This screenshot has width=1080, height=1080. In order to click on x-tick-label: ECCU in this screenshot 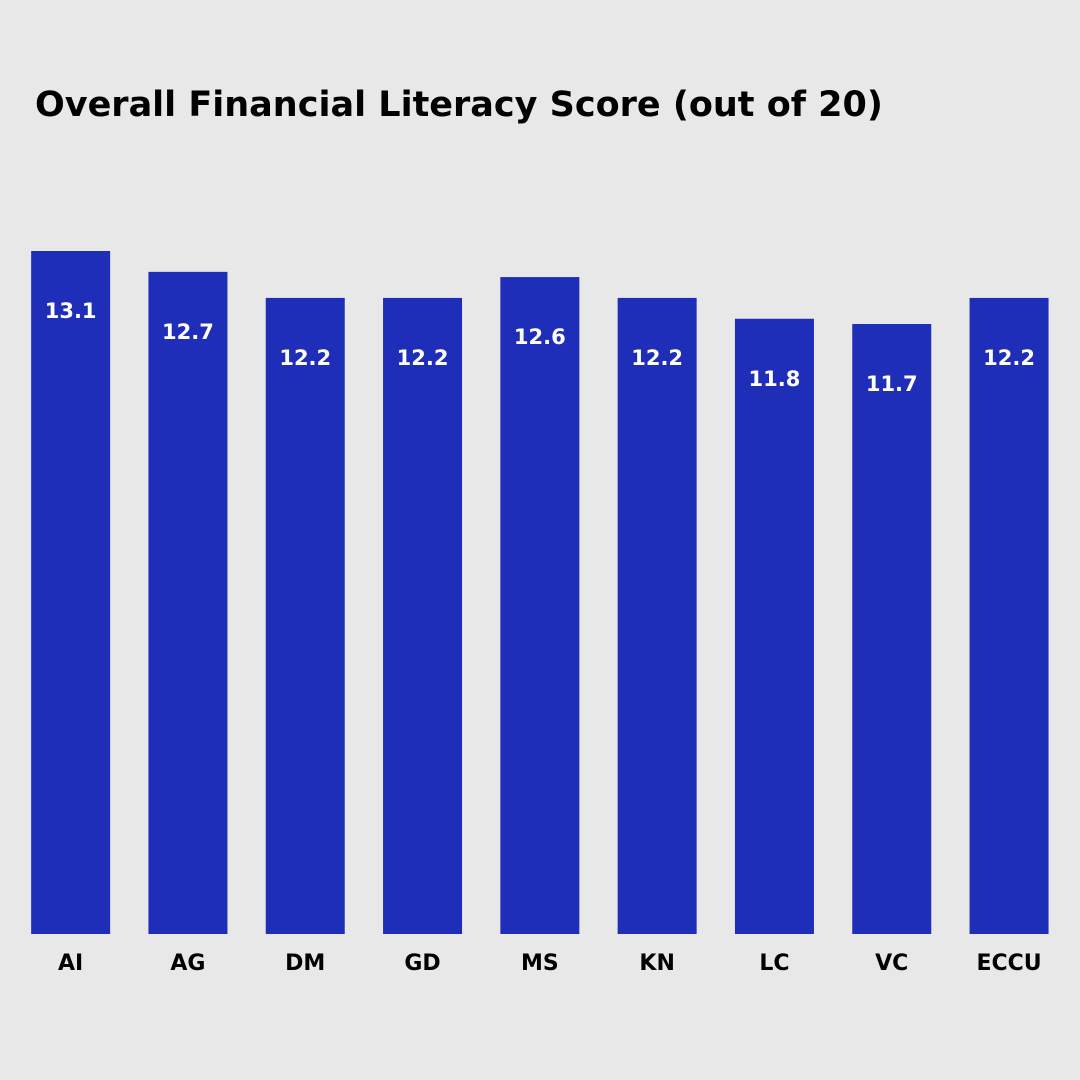, I will do `click(1008, 963)`.